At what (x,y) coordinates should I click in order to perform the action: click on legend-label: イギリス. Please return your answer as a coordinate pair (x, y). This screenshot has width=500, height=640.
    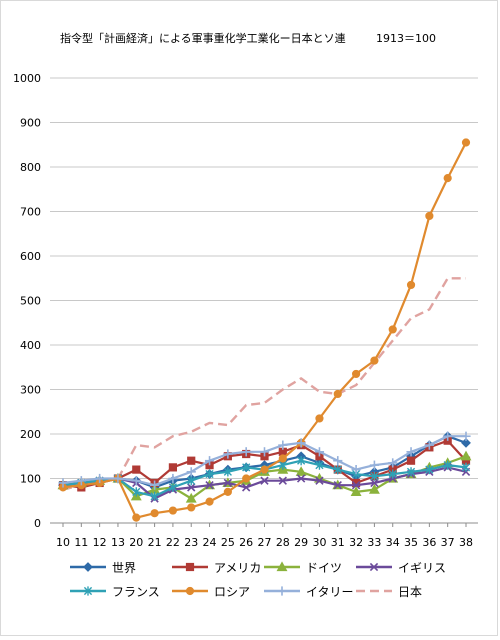
    Looking at the image, I should click on (422, 568).